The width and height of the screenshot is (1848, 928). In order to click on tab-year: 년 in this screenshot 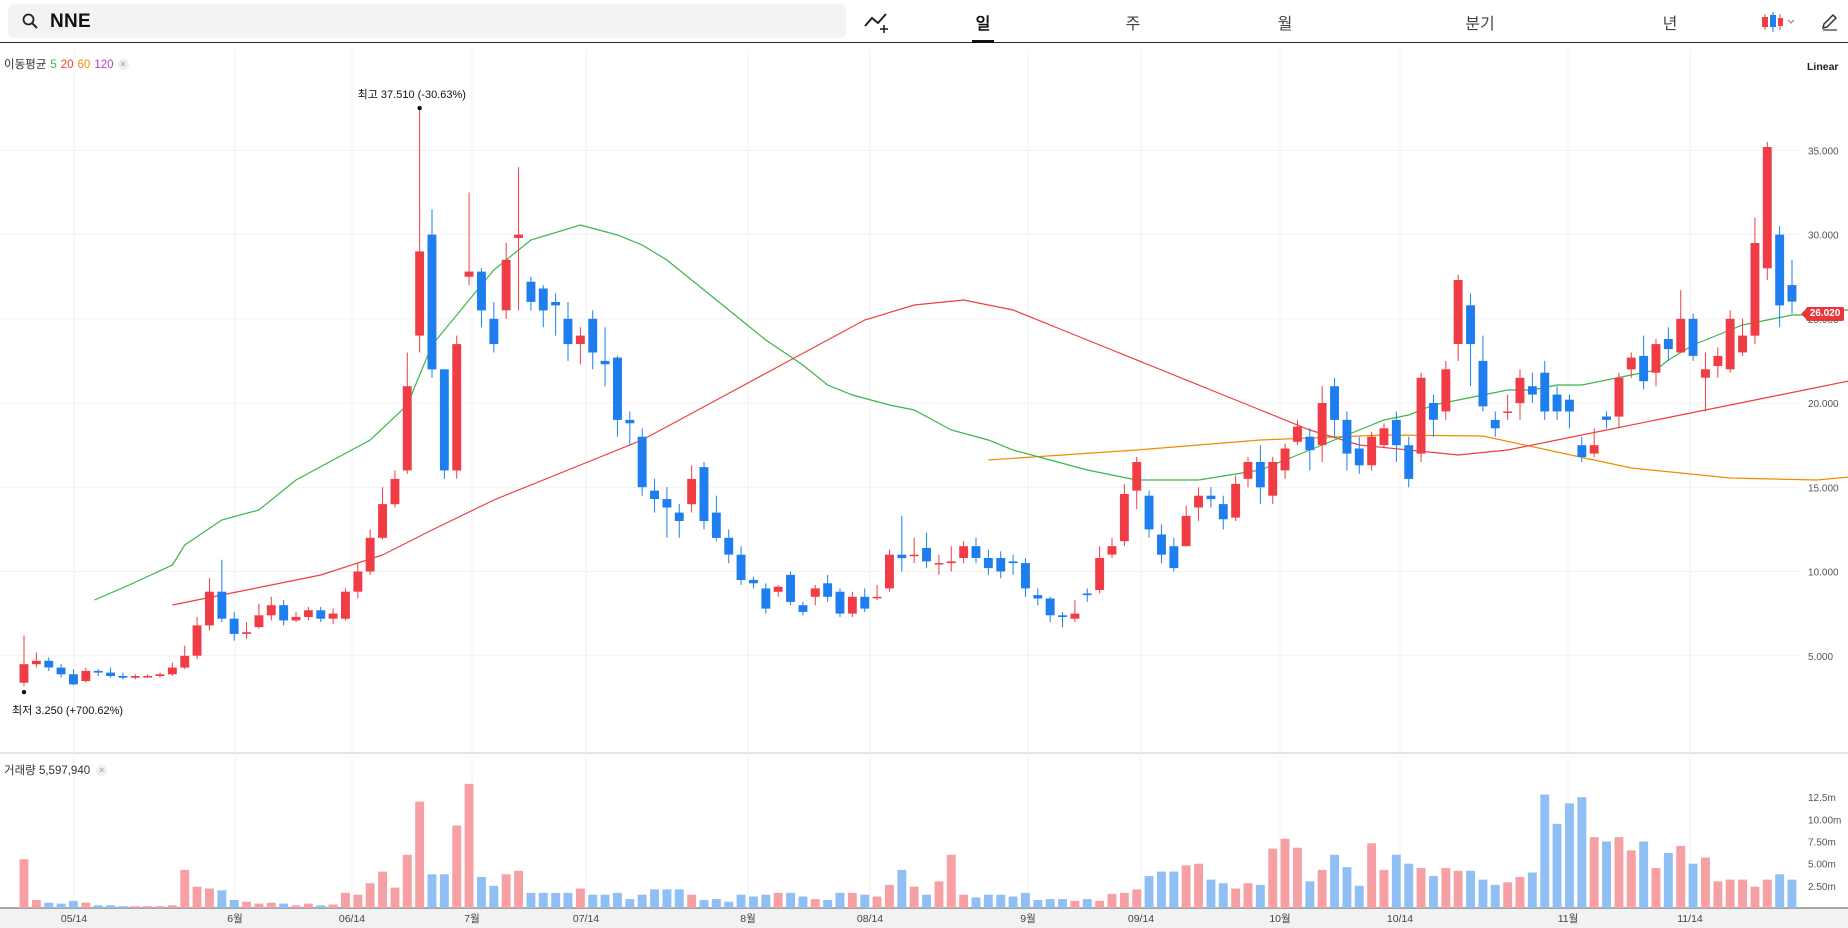, I will do `click(1670, 24)`.